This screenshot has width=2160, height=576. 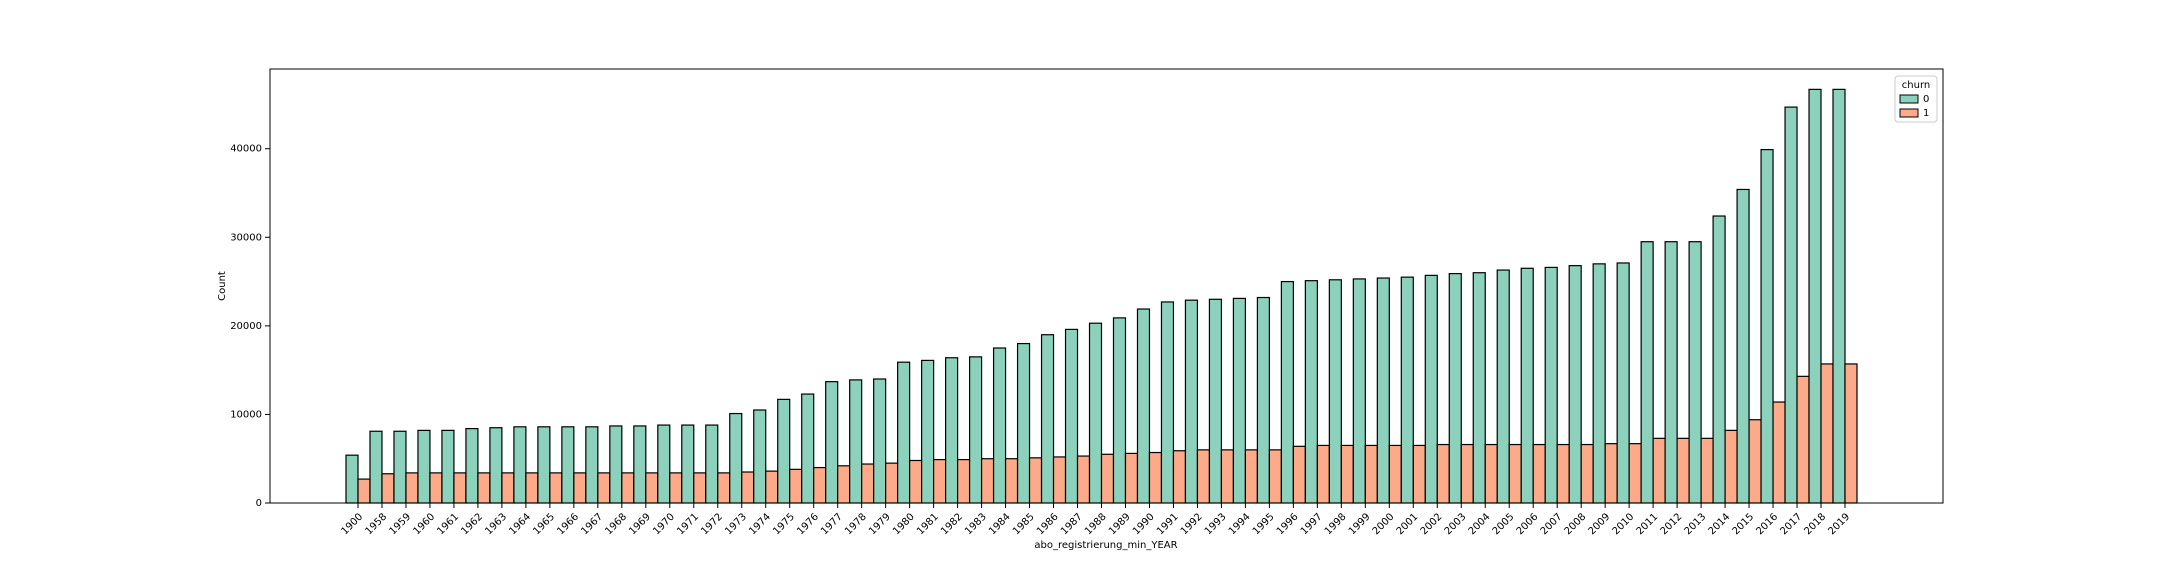 I want to click on x-tick-label: 1964, so click(x=520, y=524).